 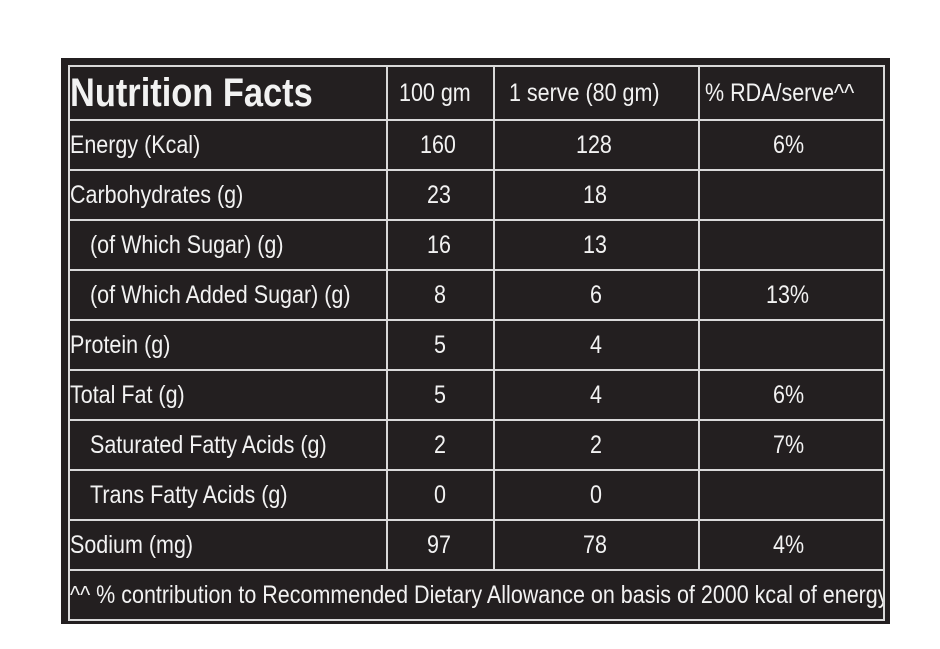 What do you see at coordinates (440, 295) in the screenshot?
I see `value-per-100gm: 8` at bounding box center [440, 295].